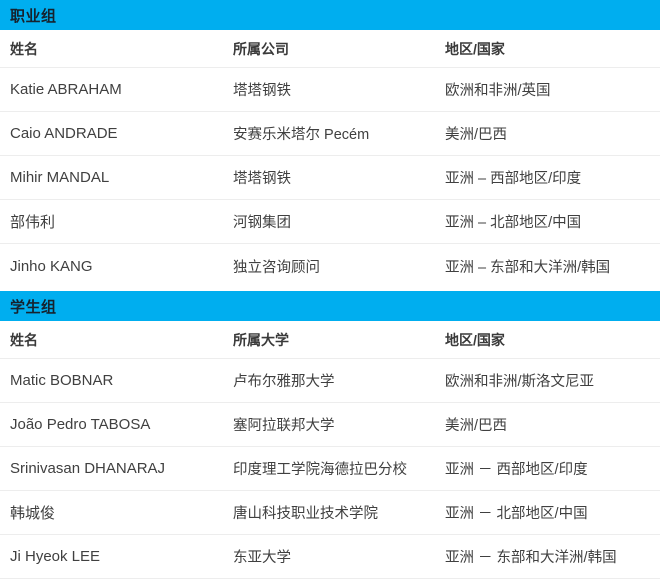 Image resolution: width=660 pixels, height=583 pixels. What do you see at coordinates (33, 513) in the screenshot?
I see `cell-name: 韩城俊` at bounding box center [33, 513].